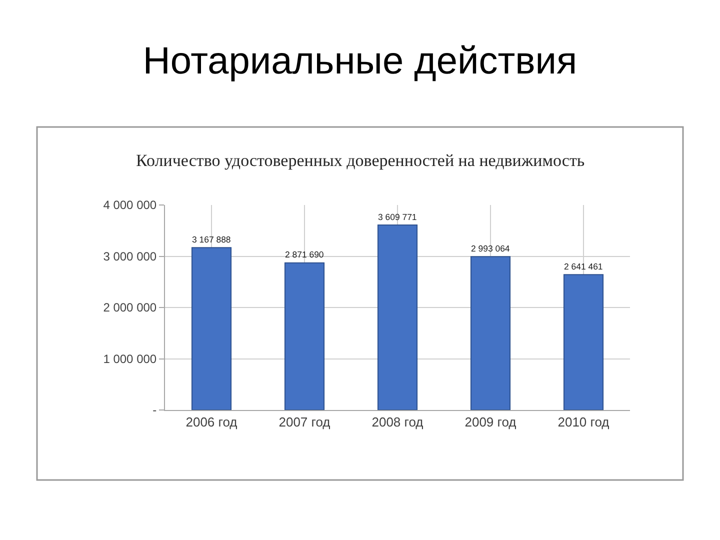 The width and height of the screenshot is (720, 540). I want to click on x-tick-label: 2009 год, so click(490, 422).